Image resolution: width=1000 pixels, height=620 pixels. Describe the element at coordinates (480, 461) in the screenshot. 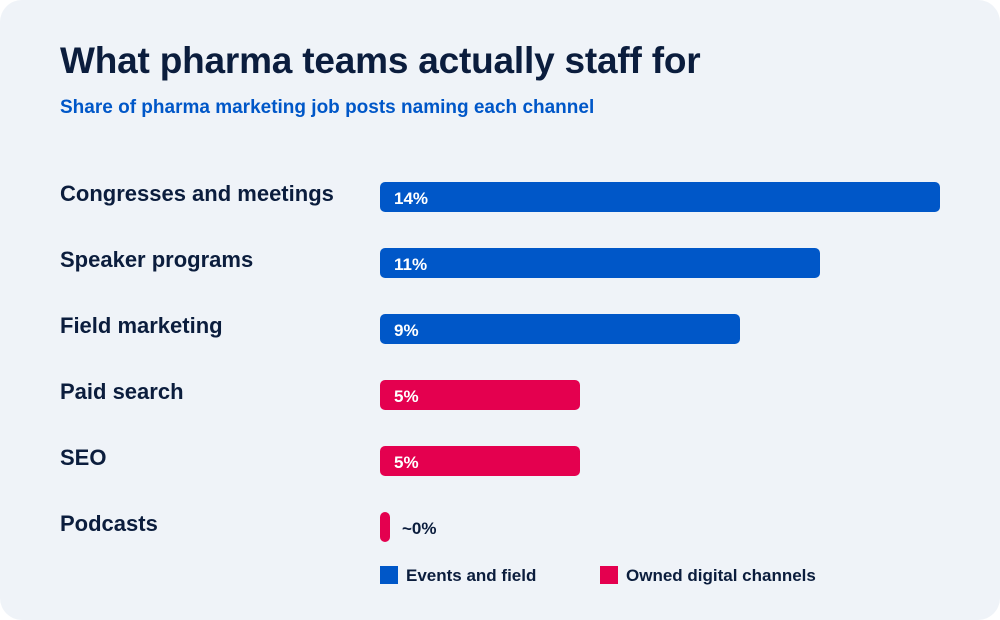

I see `bar-seo` at that location.